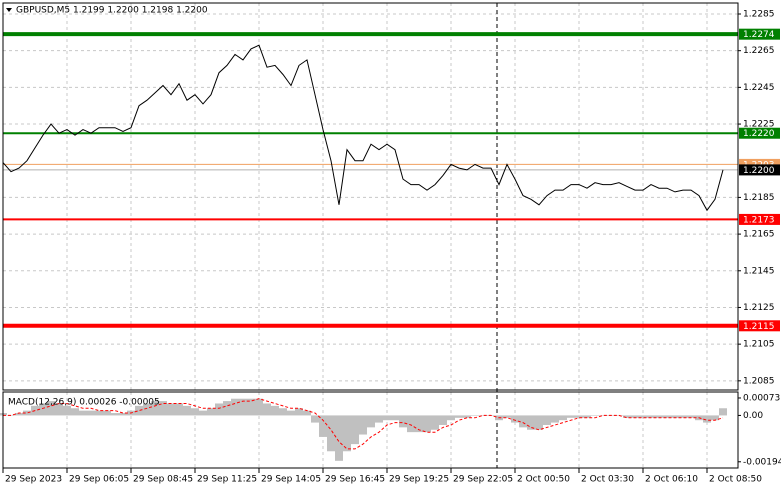  Describe the element at coordinates (543, 480) in the screenshot. I see `x-tick-label: 2 Oct 00:50` at that location.